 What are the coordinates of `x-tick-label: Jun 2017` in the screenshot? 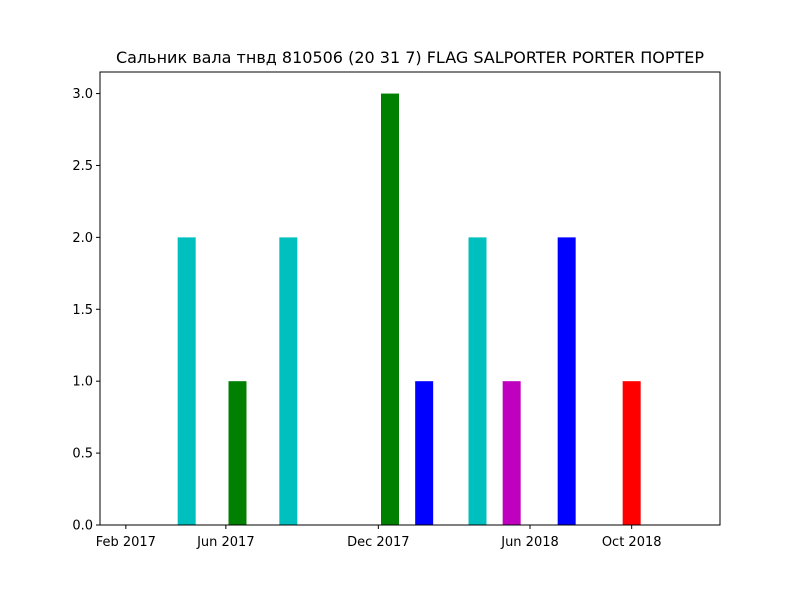 It's located at (225, 542).